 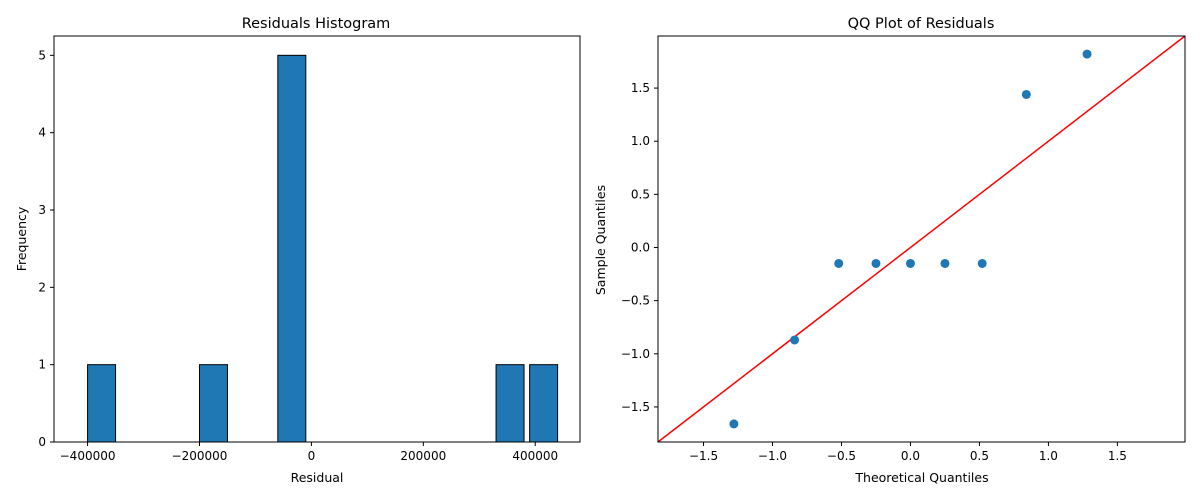 I want to click on histogram-x-tick-label: 0, so click(x=312, y=456).